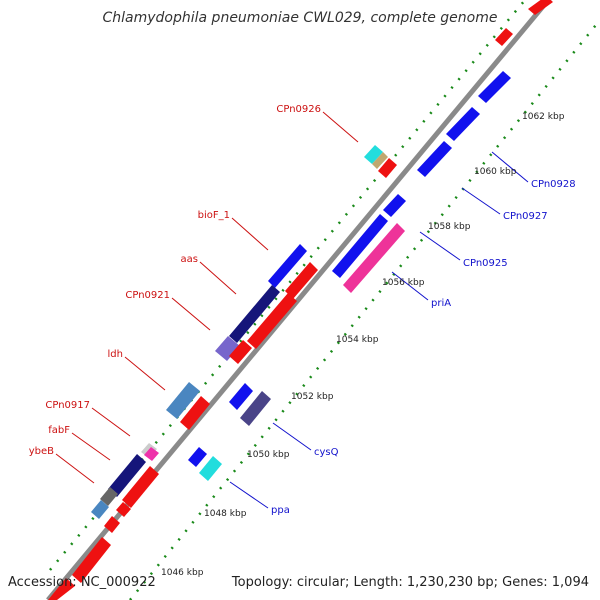 Image resolution: width=600 pixels, height=600 pixels. I want to click on gene-label-aas: aas, so click(189, 259).